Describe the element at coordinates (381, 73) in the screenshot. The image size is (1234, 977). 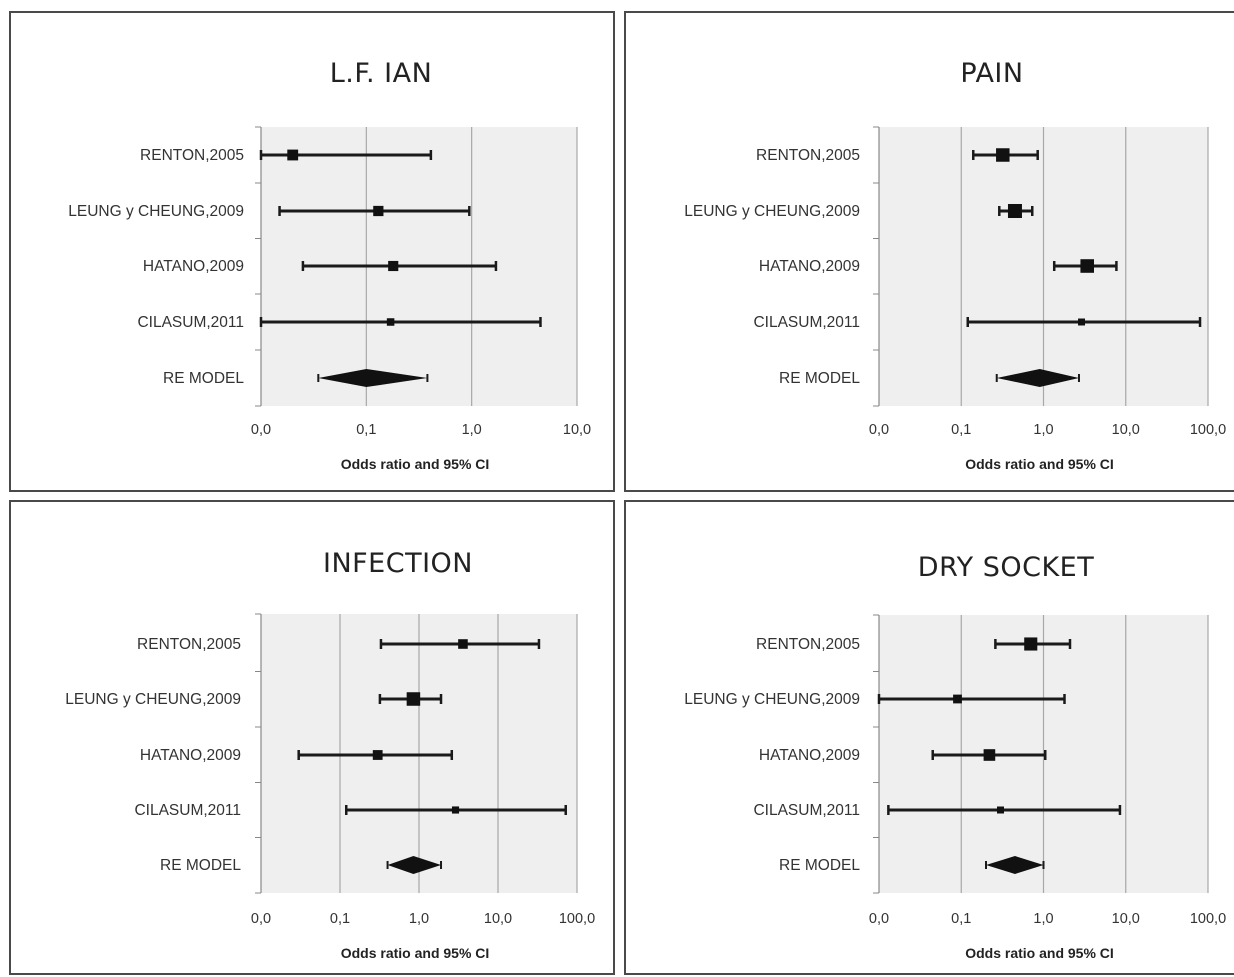
I see `chart-title: L.F. IAN` at that location.